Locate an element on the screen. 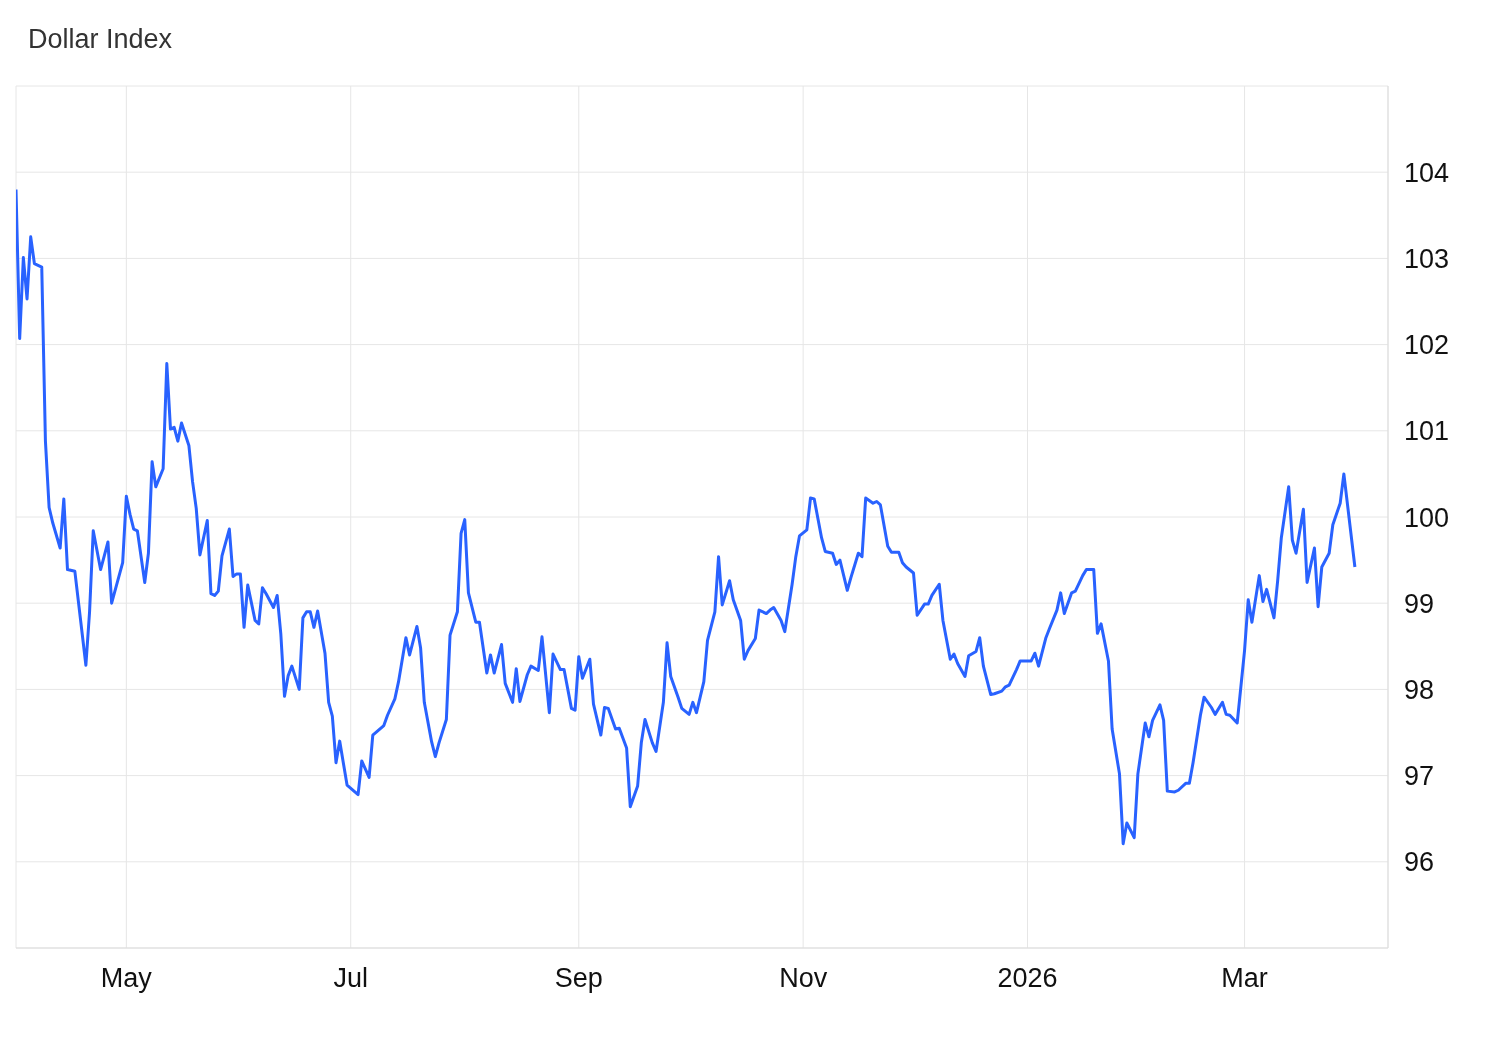  x-tick-label: Sep is located at coordinates (578, 978).